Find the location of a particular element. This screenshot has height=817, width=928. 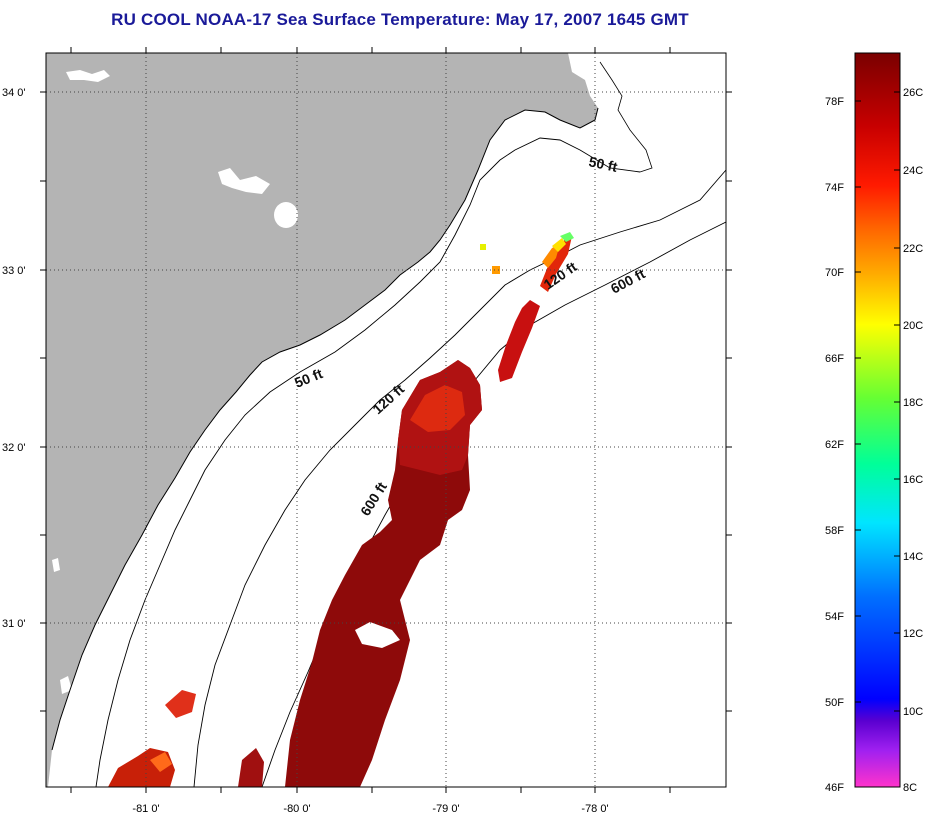

lat-label: 34 0' is located at coordinates (14, 93).